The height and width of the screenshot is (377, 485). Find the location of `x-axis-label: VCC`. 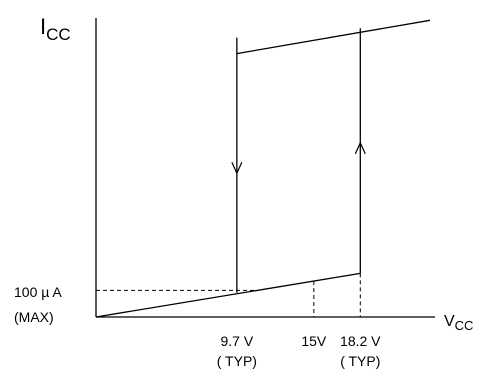

x-axis-label: VCC is located at coordinates (458, 323).